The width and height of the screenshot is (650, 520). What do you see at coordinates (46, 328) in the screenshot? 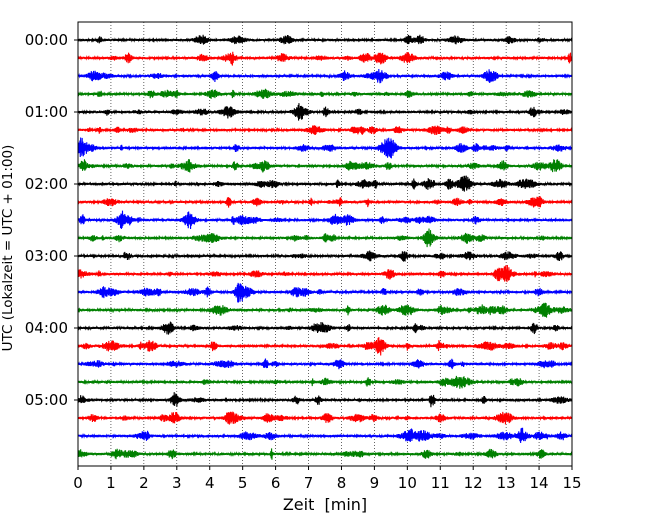
I see `y-tick-label: 04:00` at bounding box center [46, 328].